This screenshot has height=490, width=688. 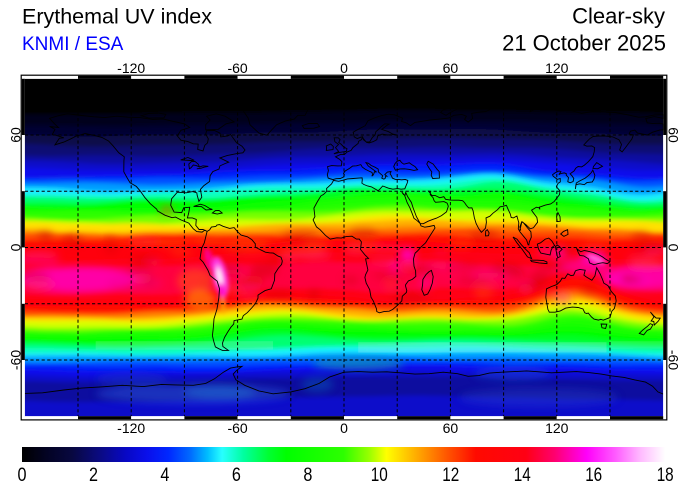 I want to click on svg-text: 16, so click(x=593, y=475).